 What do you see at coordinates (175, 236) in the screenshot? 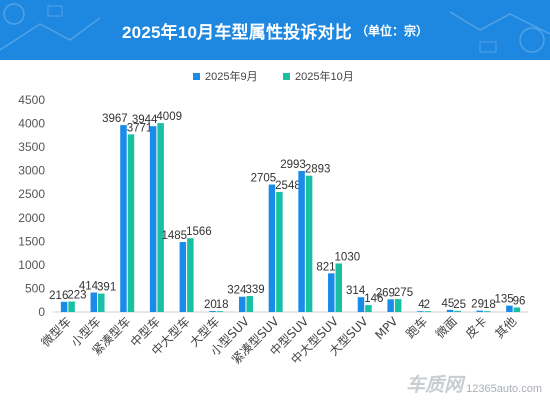
I see `data-label: 1485` at bounding box center [175, 236].